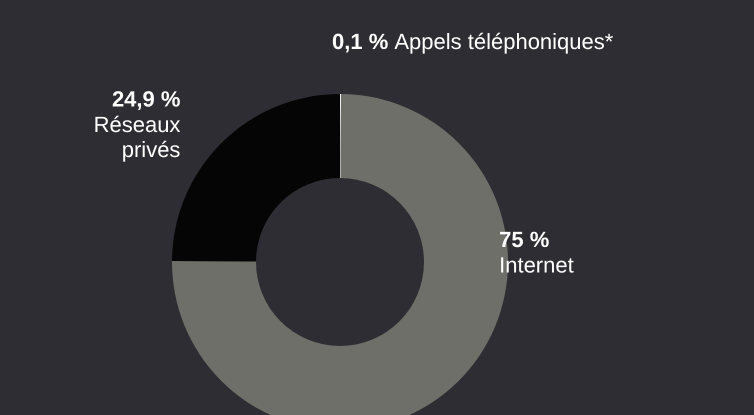 This screenshot has height=415, width=754. Describe the element at coordinates (504, 41) in the screenshot. I see `slice-label: Appels téléphoniques*` at that location.